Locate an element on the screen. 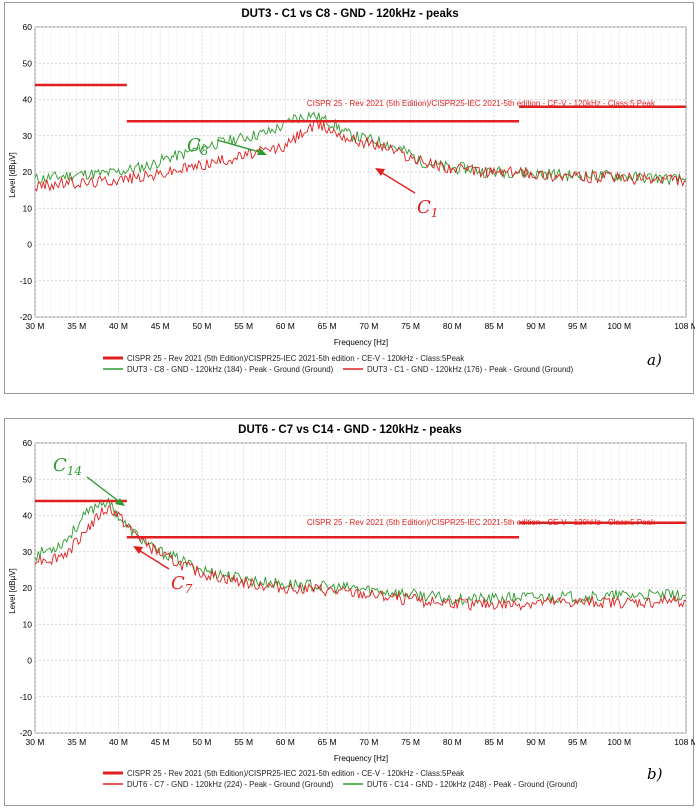 This screenshot has height=810, width=700. annotation-c7-letter: C is located at coordinates (178, 583).